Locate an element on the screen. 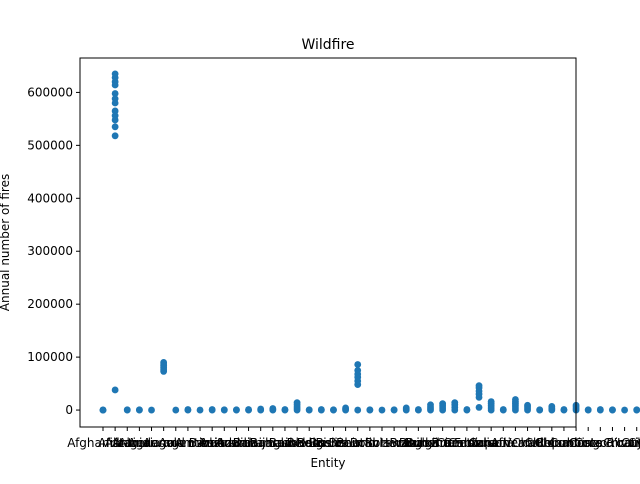 The image size is (640, 484). x-tick-label: Argentina is located at coordinates (188, 443).